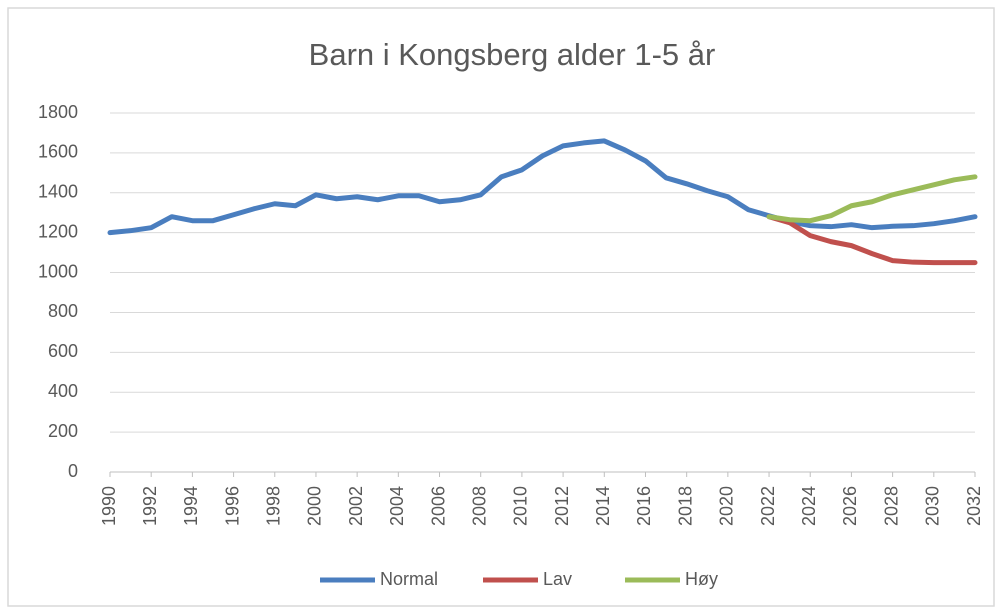  I want to click on y-tick-label: 800, so click(63, 311).